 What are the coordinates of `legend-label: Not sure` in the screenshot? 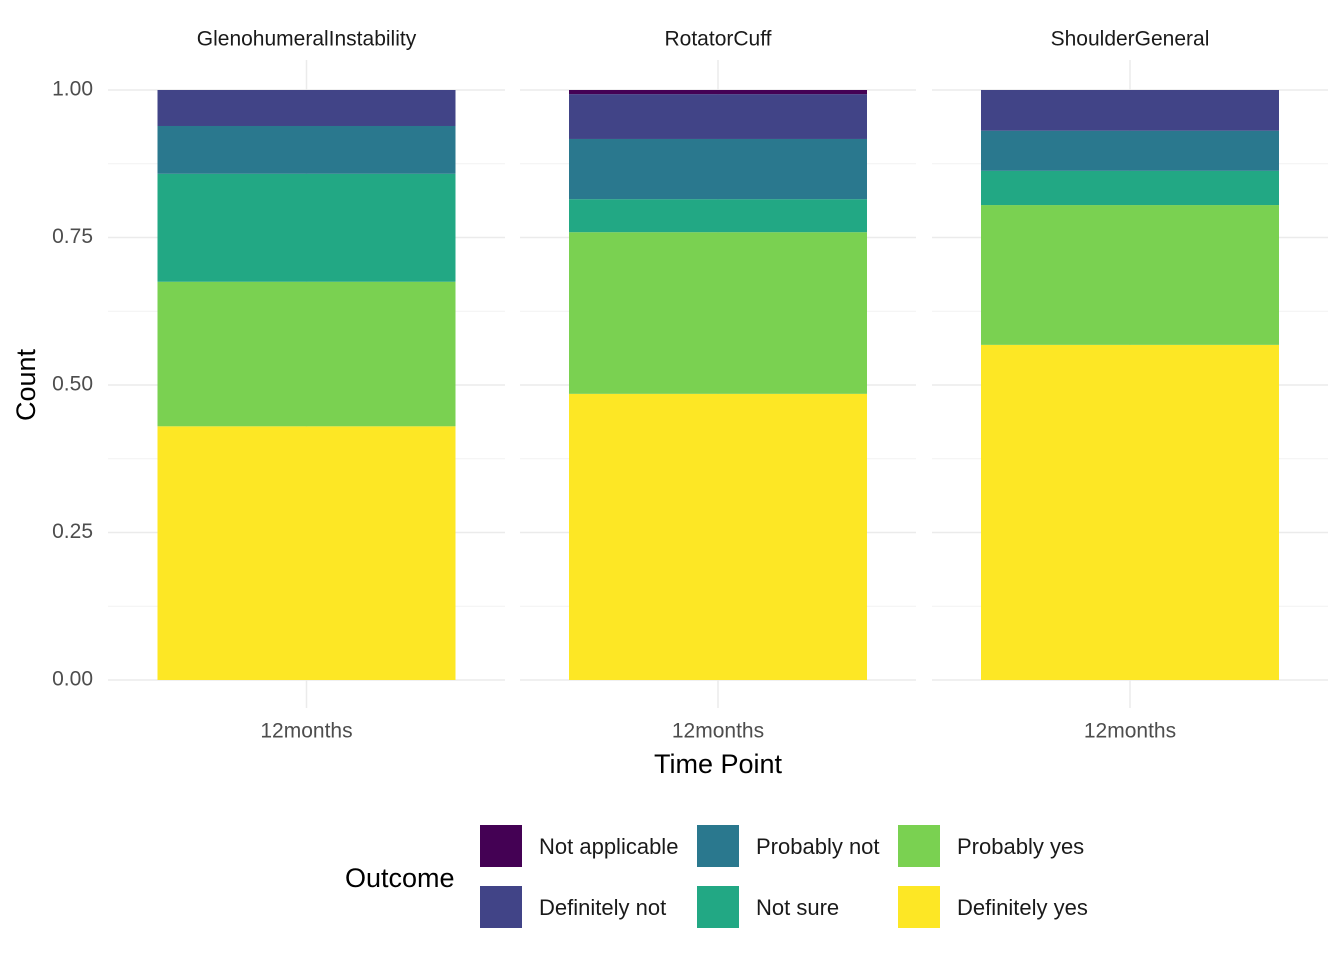 It's located at (797, 907).